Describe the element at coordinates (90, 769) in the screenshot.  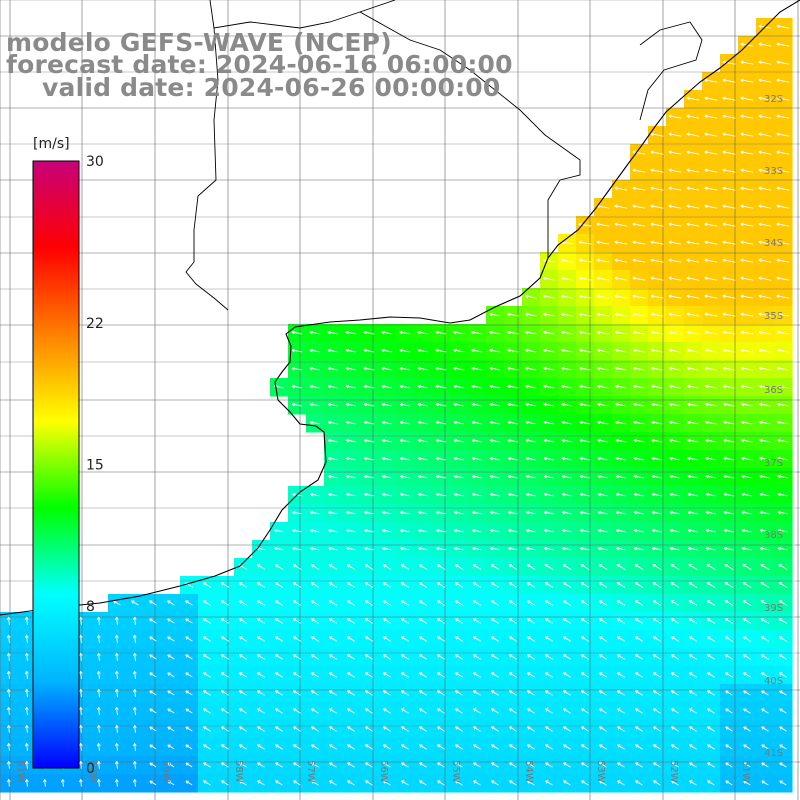
I see `colorbar-tick-label: 0` at that location.